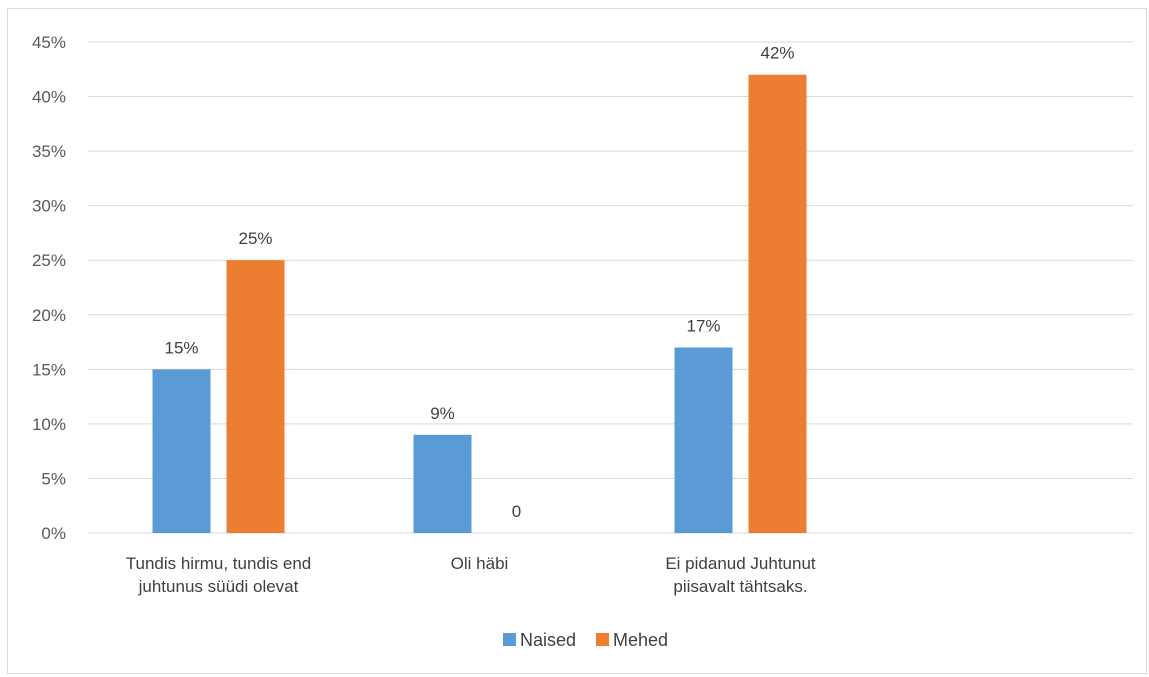 This screenshot has width=1149, height=677. I want to click on y-tick-label: 5%, so click(53, 478).